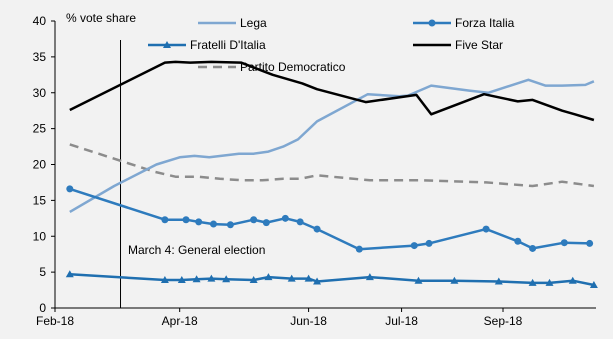 The width and height of the screenshot is (613, 339). I want to click on legend-item: Fratelli D'Italia, so click(207, 45).